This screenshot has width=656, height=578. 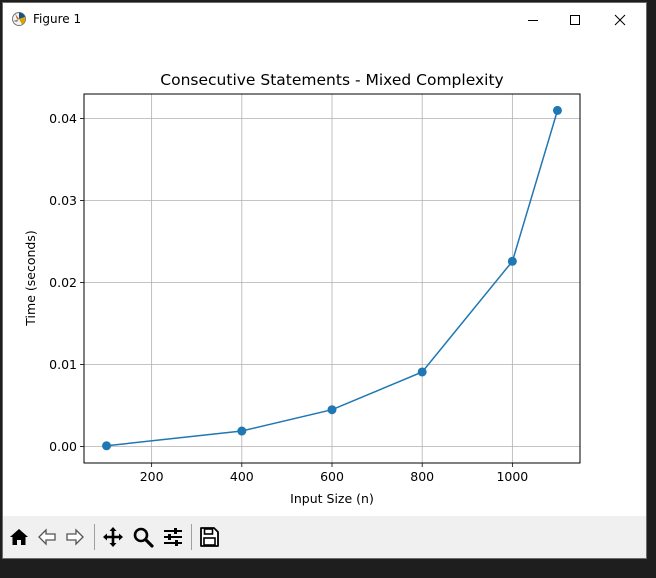 I want to click on save-floppy-icon, so click(x=209, y=537).